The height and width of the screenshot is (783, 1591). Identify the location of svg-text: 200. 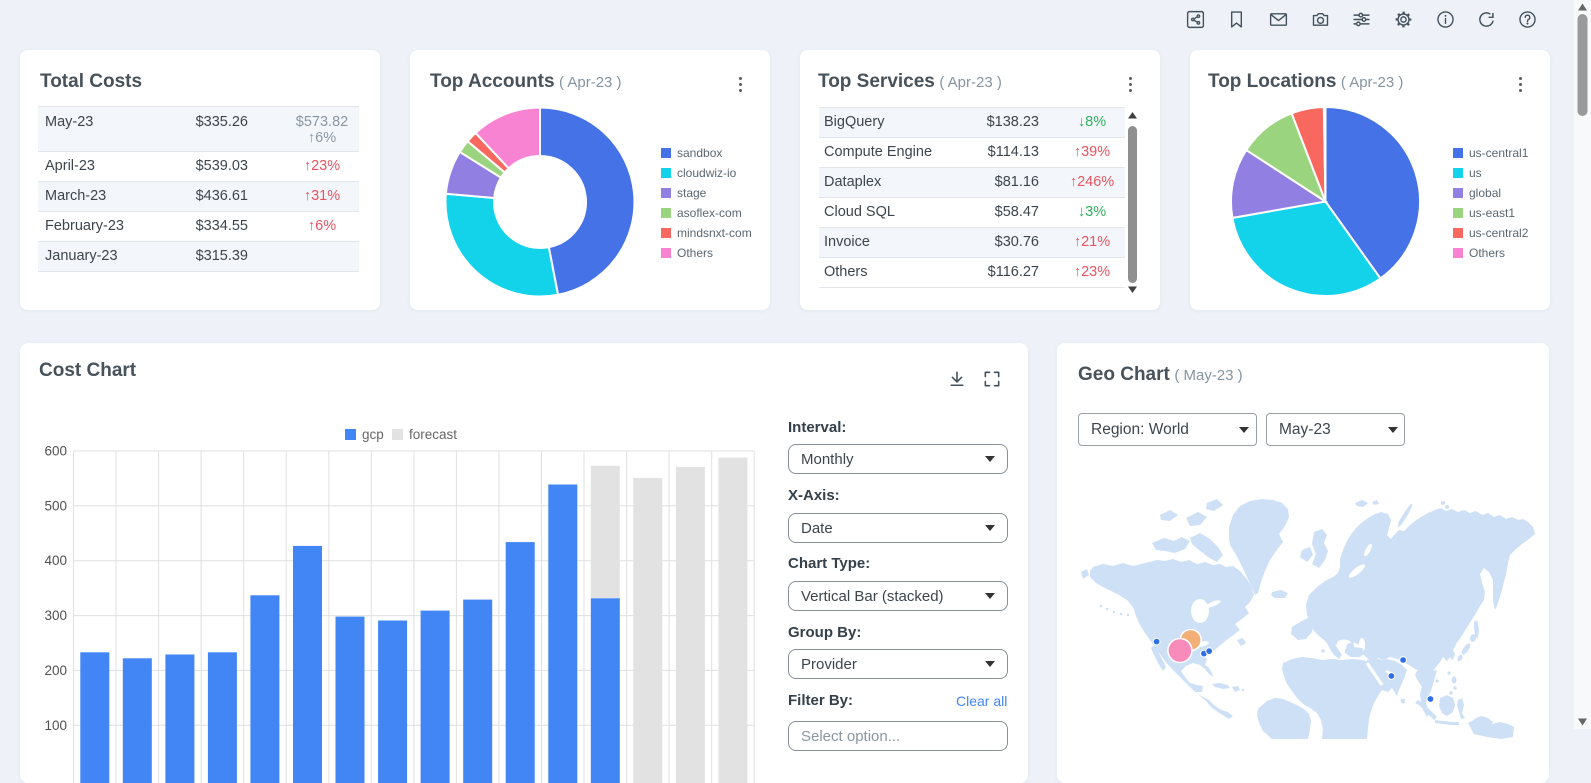
(55, 670).